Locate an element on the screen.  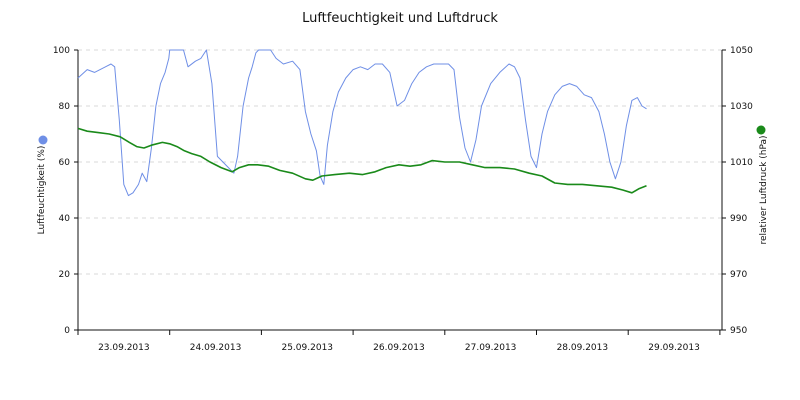
right-tick-label: 950 is located at coordinates (738, 331).